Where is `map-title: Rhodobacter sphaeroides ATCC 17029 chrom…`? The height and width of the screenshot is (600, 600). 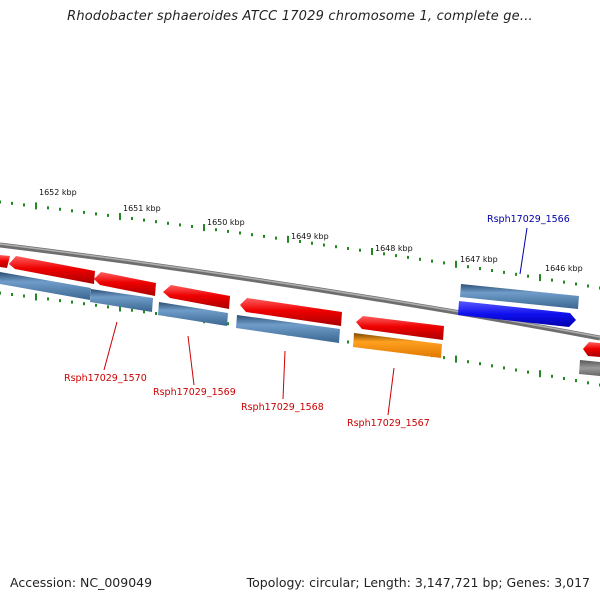 map-title: Rhodobacter sphaeroides ATCC 17029 chrom… is located at coordinates (300, 16).